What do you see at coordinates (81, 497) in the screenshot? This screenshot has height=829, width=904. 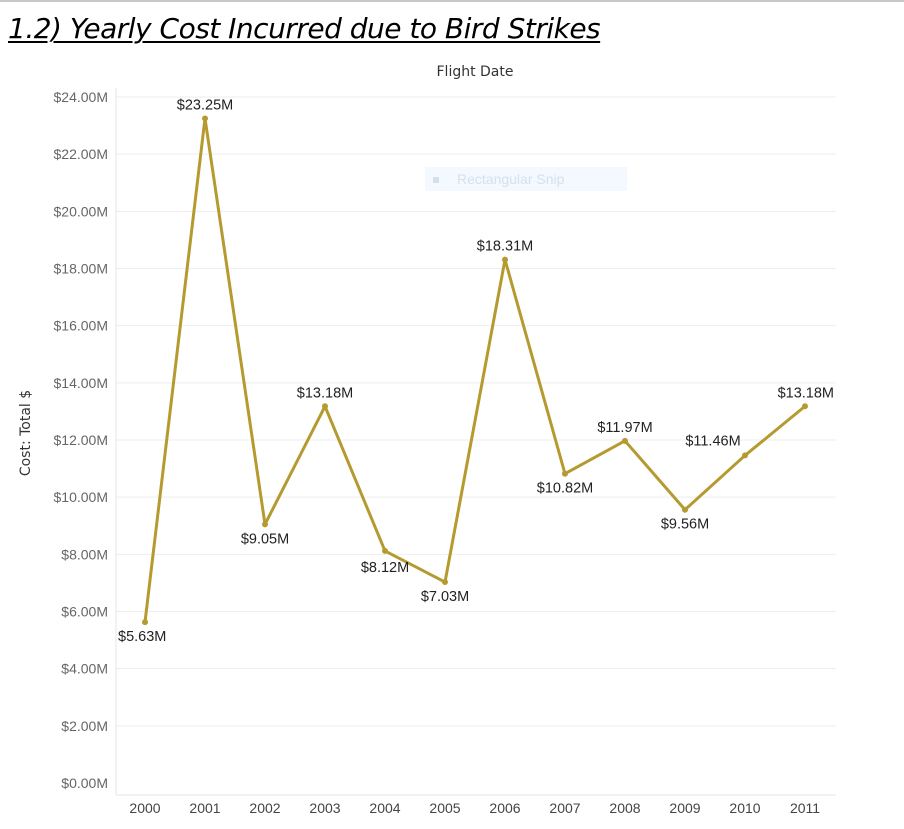 I see `y-tick-label: $10.00M` at bounding box center [81, 497].